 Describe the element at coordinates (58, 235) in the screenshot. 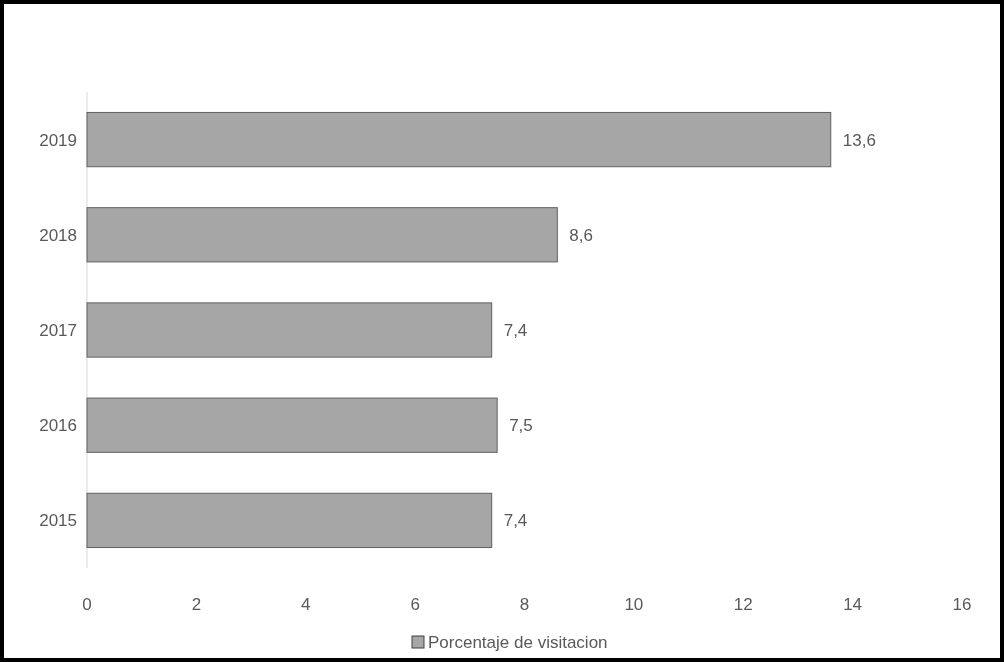

I see `y-tick-label: 2018` at that location.